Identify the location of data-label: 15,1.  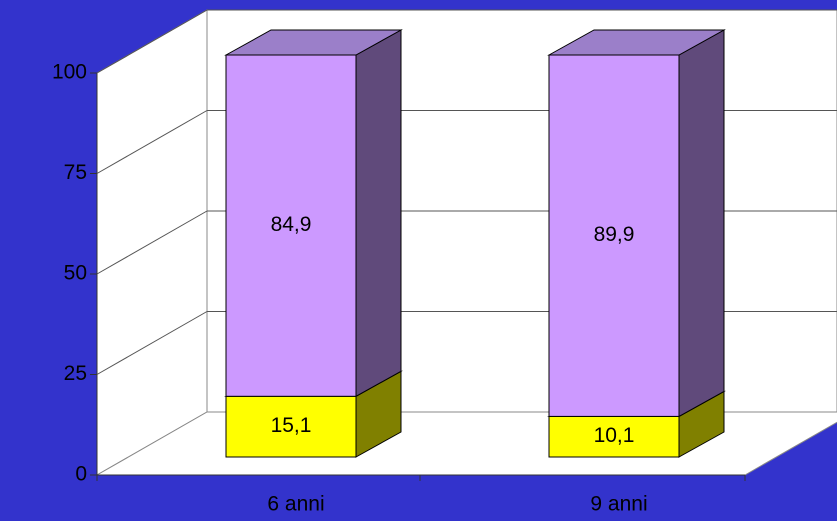
(291, 425).